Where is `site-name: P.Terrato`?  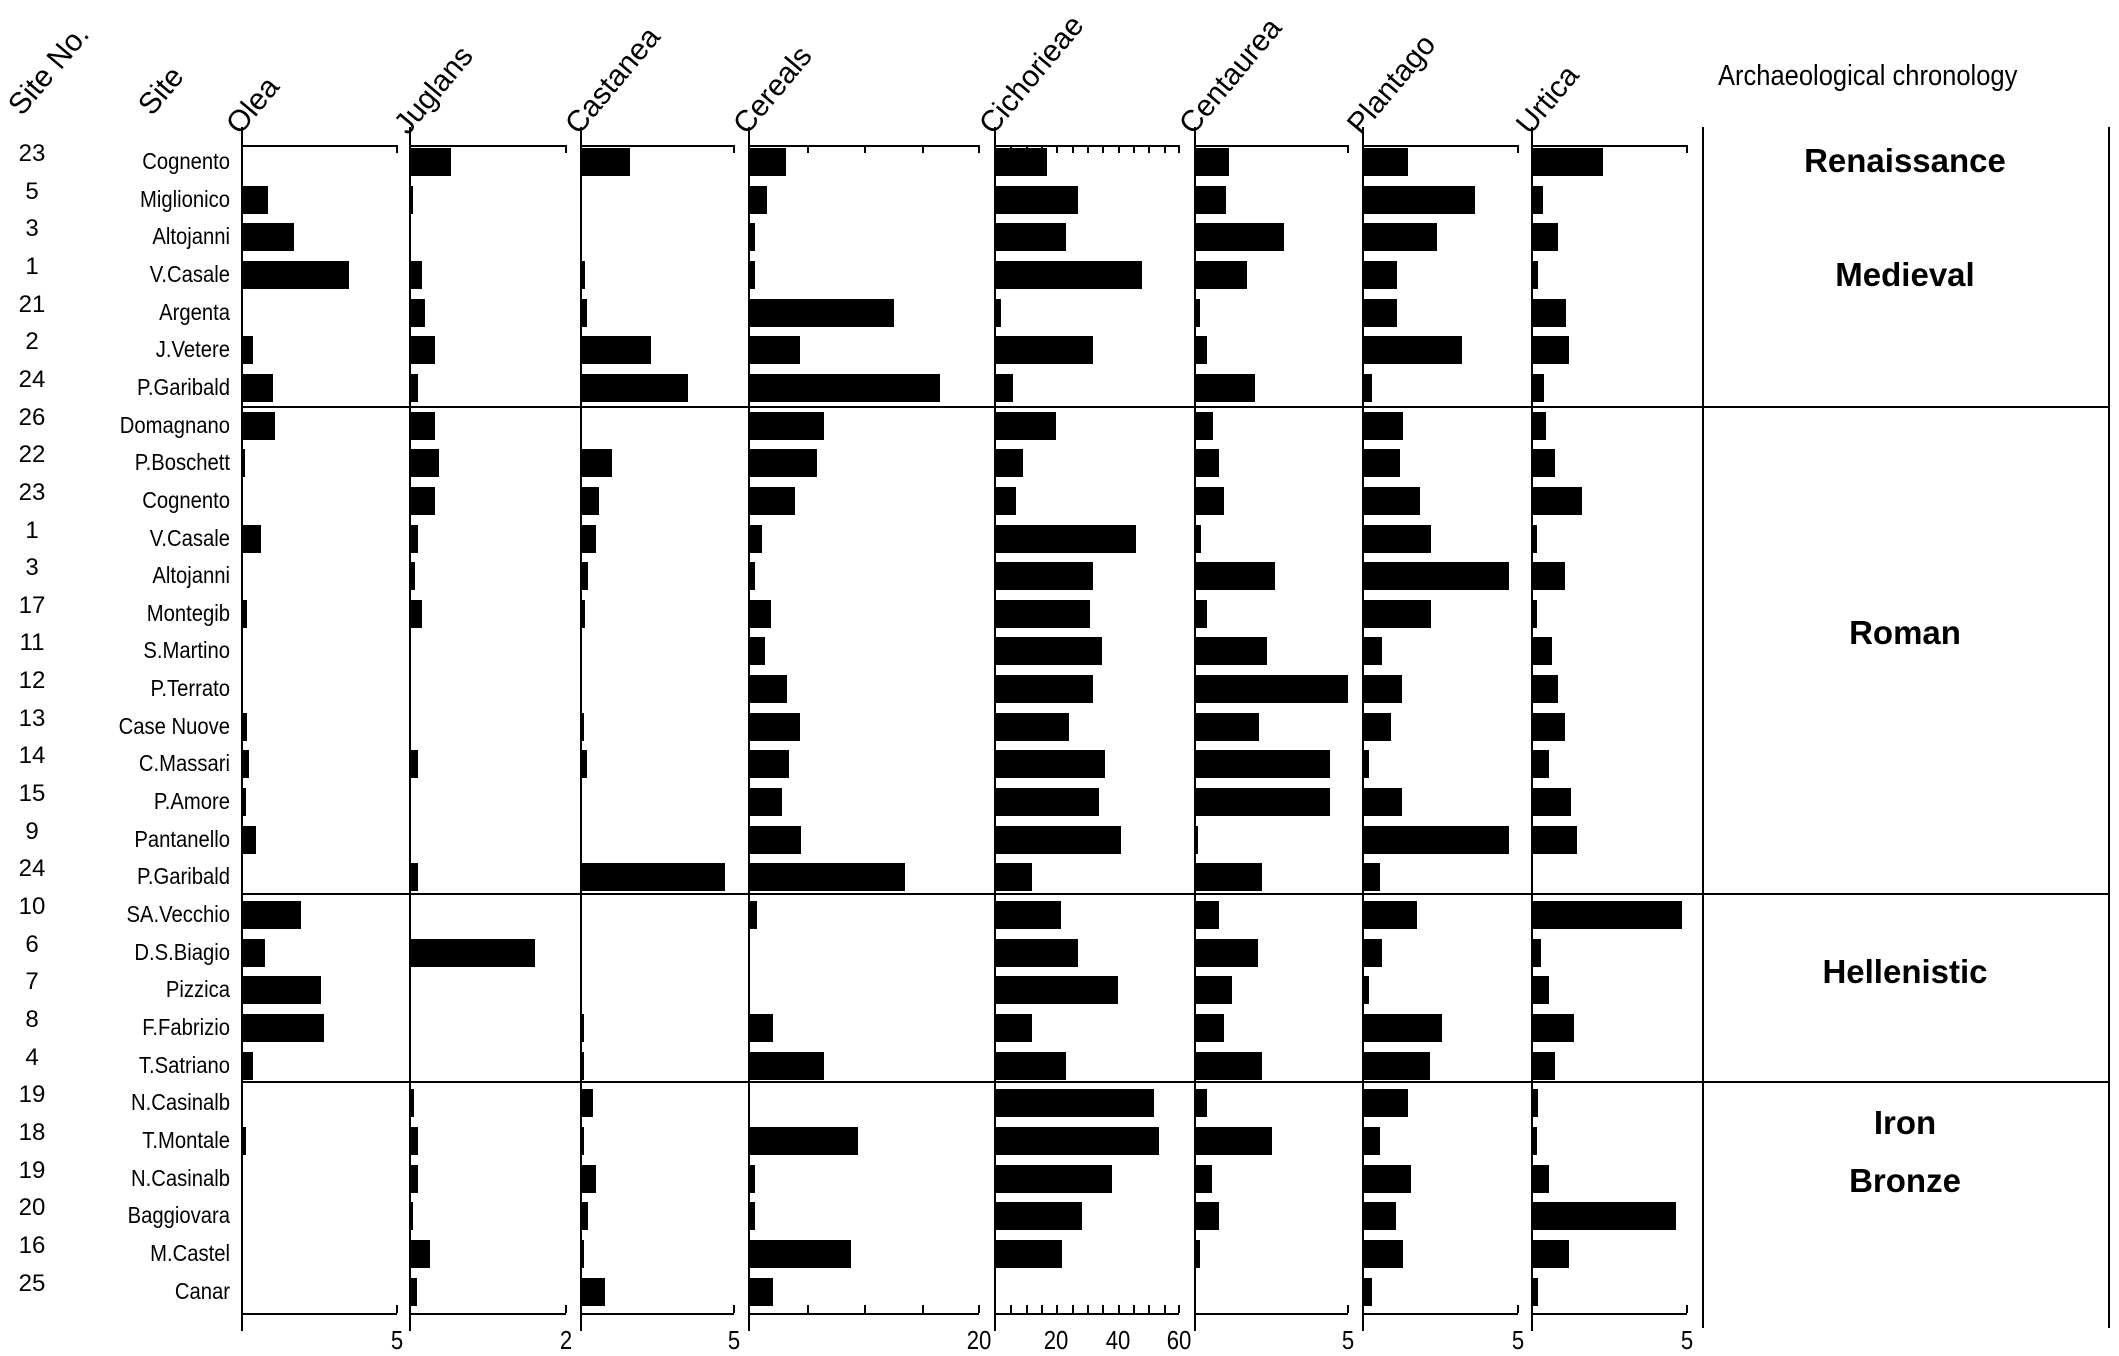 site-name: P.Terrato is located at coordinates (190, 688).